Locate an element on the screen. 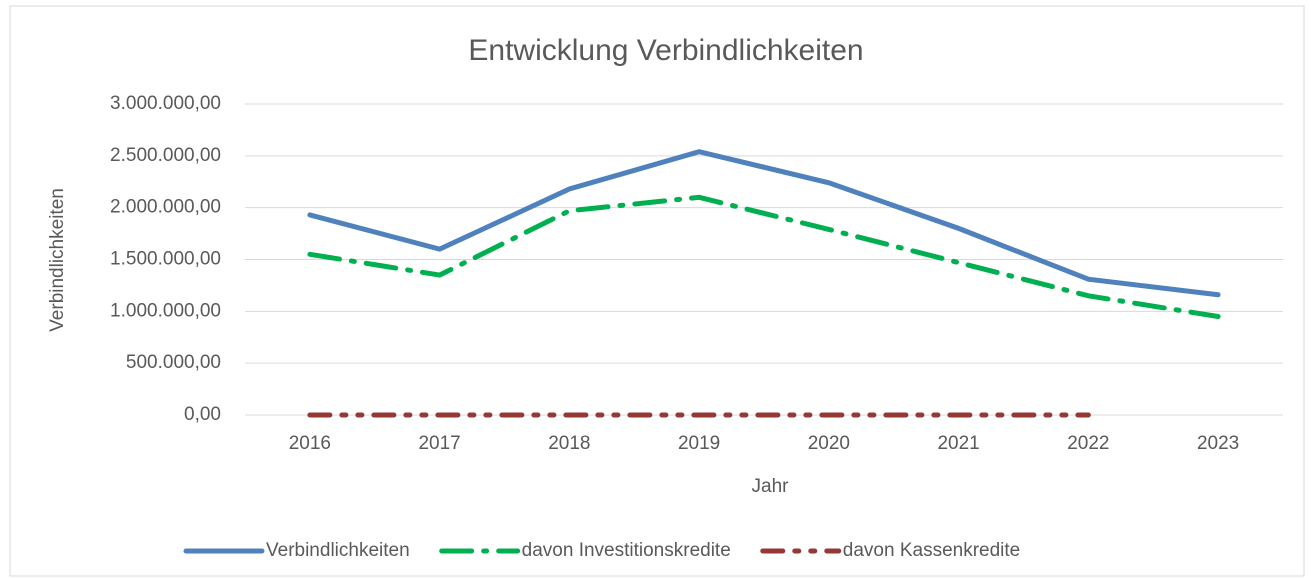 This screenshot has height=579, width=1311. x-tick-label: 2017 is located at coordinates (439, 443).